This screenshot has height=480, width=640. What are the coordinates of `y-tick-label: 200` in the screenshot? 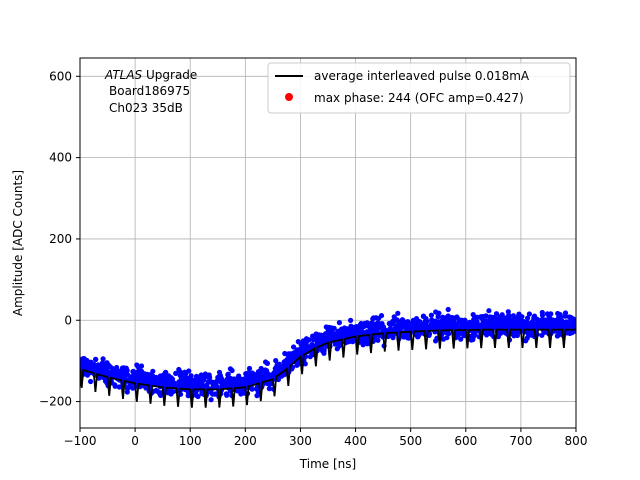 It's located at (60, 239).